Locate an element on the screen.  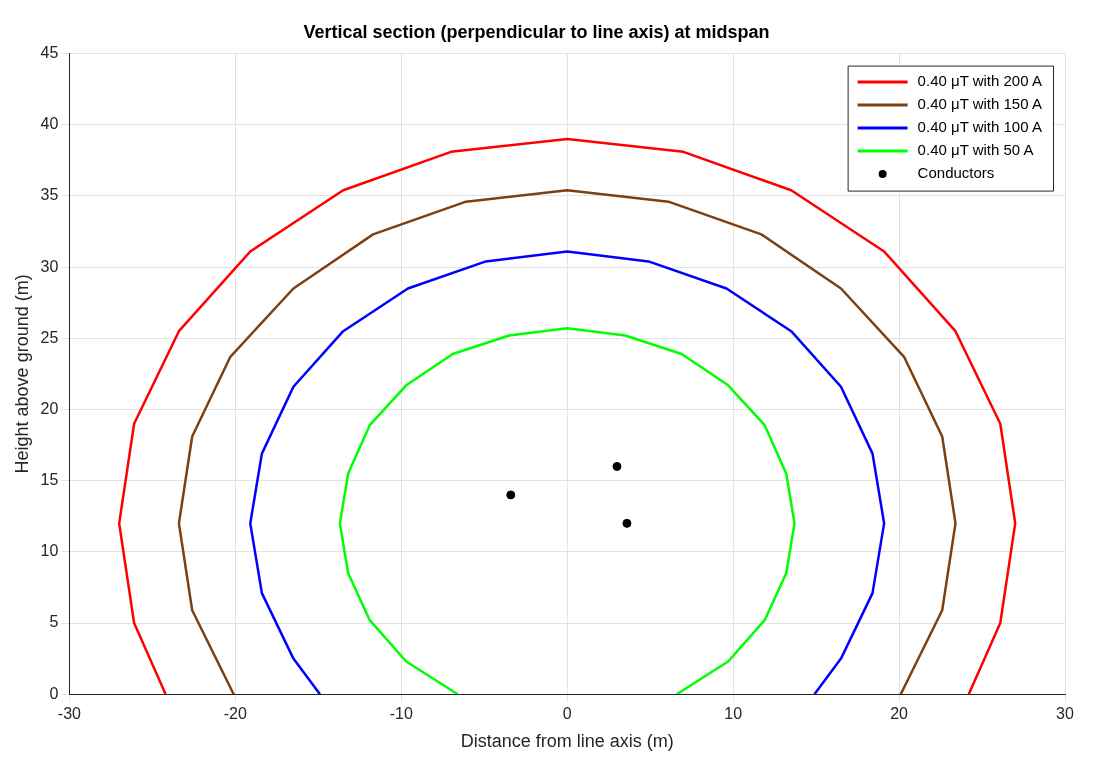
x-tick-label: -10 is located at coordinates (401, 714).